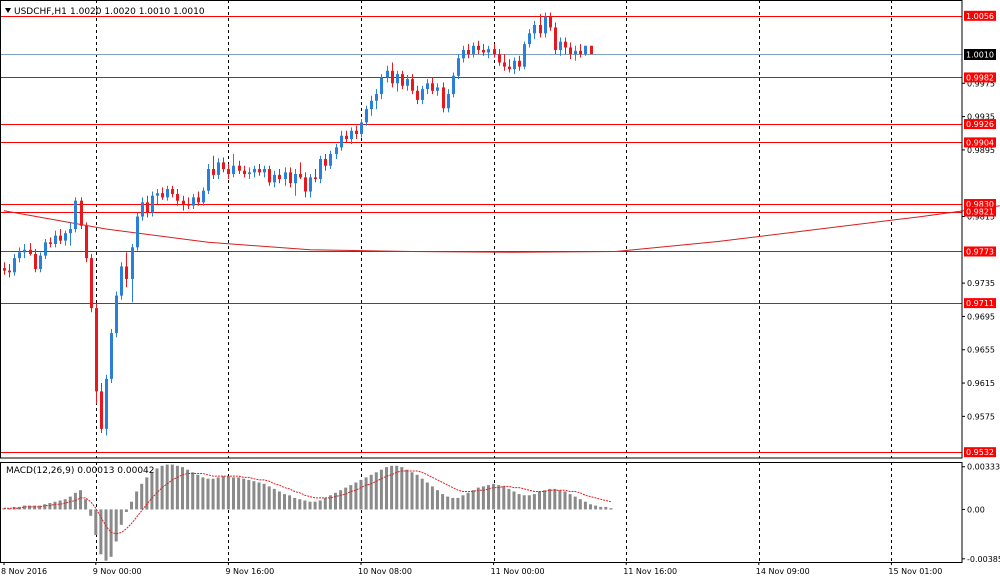  I want to click on level-tag-label: 0.9821, so click(980, 212).